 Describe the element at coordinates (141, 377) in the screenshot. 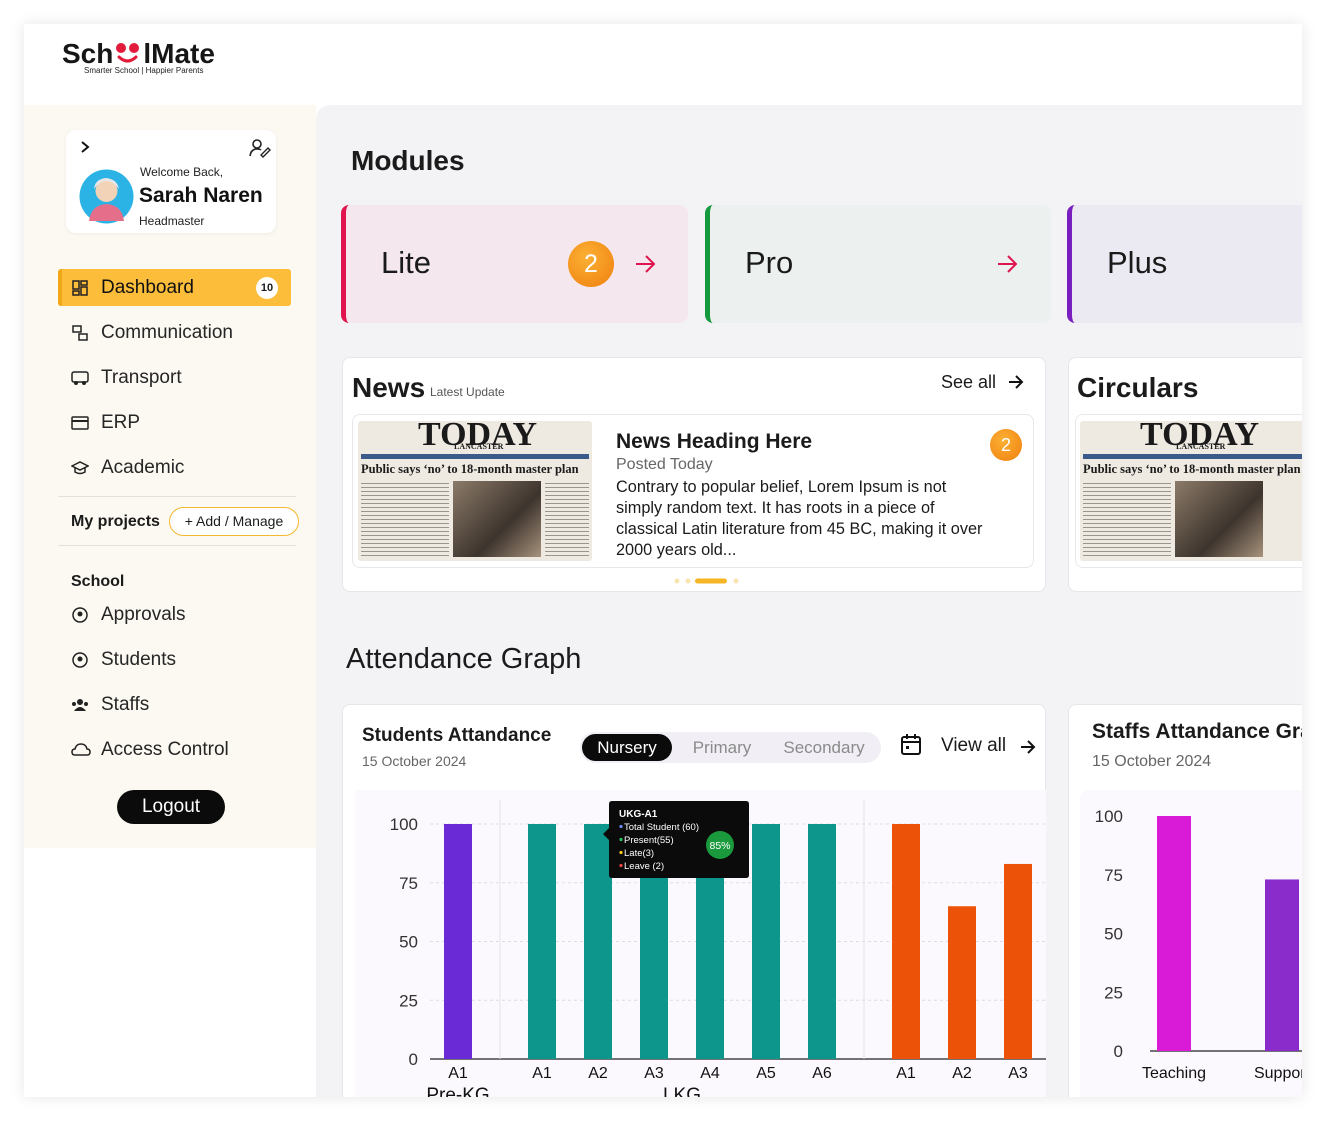

I see `nav-label: Transport` at that location.